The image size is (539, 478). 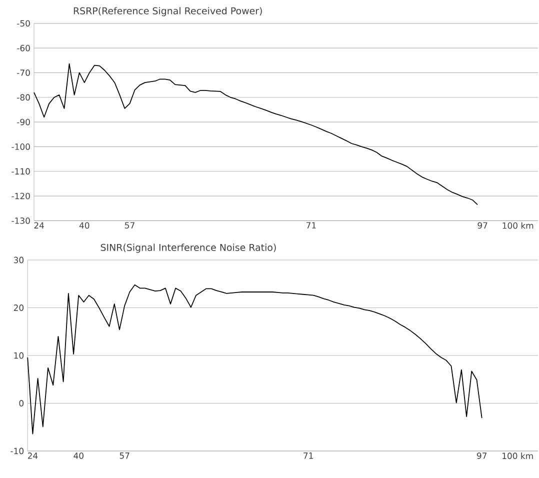 What do you see at coordinates (21, 147) in the screenshot?
I see `y-tick-label: -100` at bounding box center [21, 147].